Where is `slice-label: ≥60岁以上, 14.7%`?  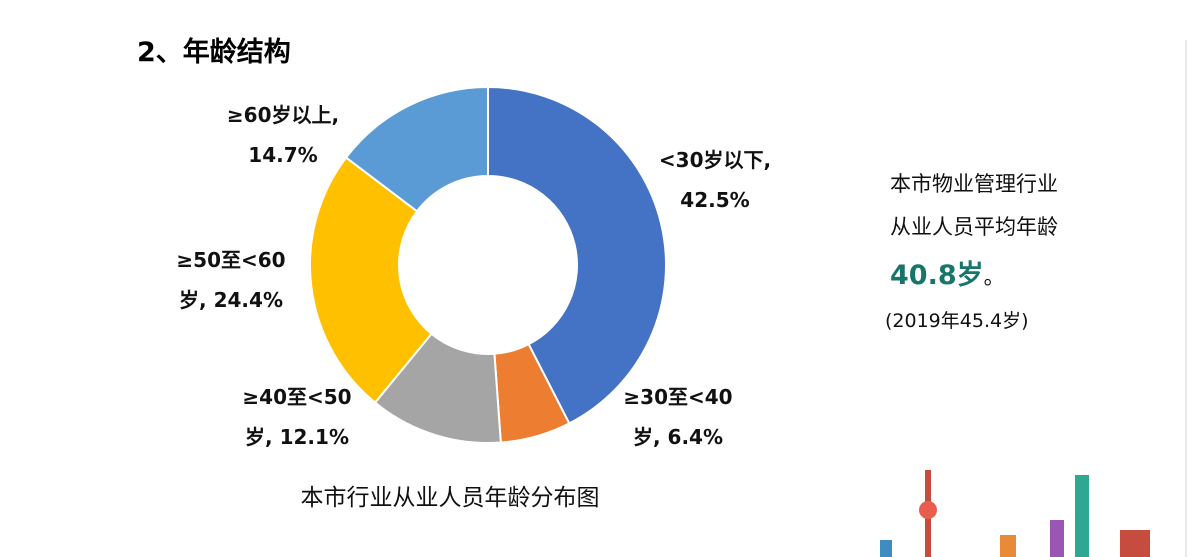 slice-label: ≥60岁以上, 14.7% is located at coordinates (283, 135).